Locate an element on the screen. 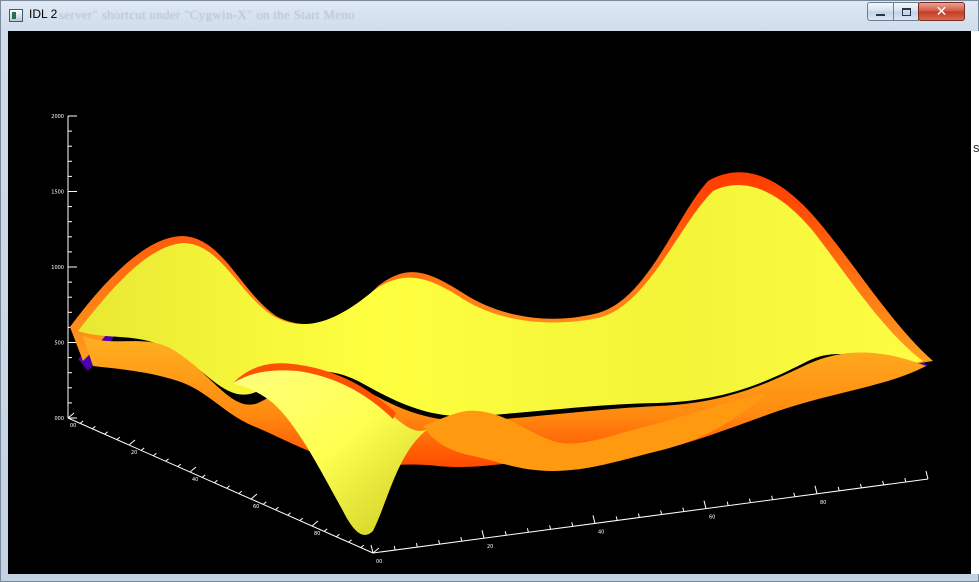 The image size is (979, 582). y-tick-label: 80 is located at coordinates (823, 503).